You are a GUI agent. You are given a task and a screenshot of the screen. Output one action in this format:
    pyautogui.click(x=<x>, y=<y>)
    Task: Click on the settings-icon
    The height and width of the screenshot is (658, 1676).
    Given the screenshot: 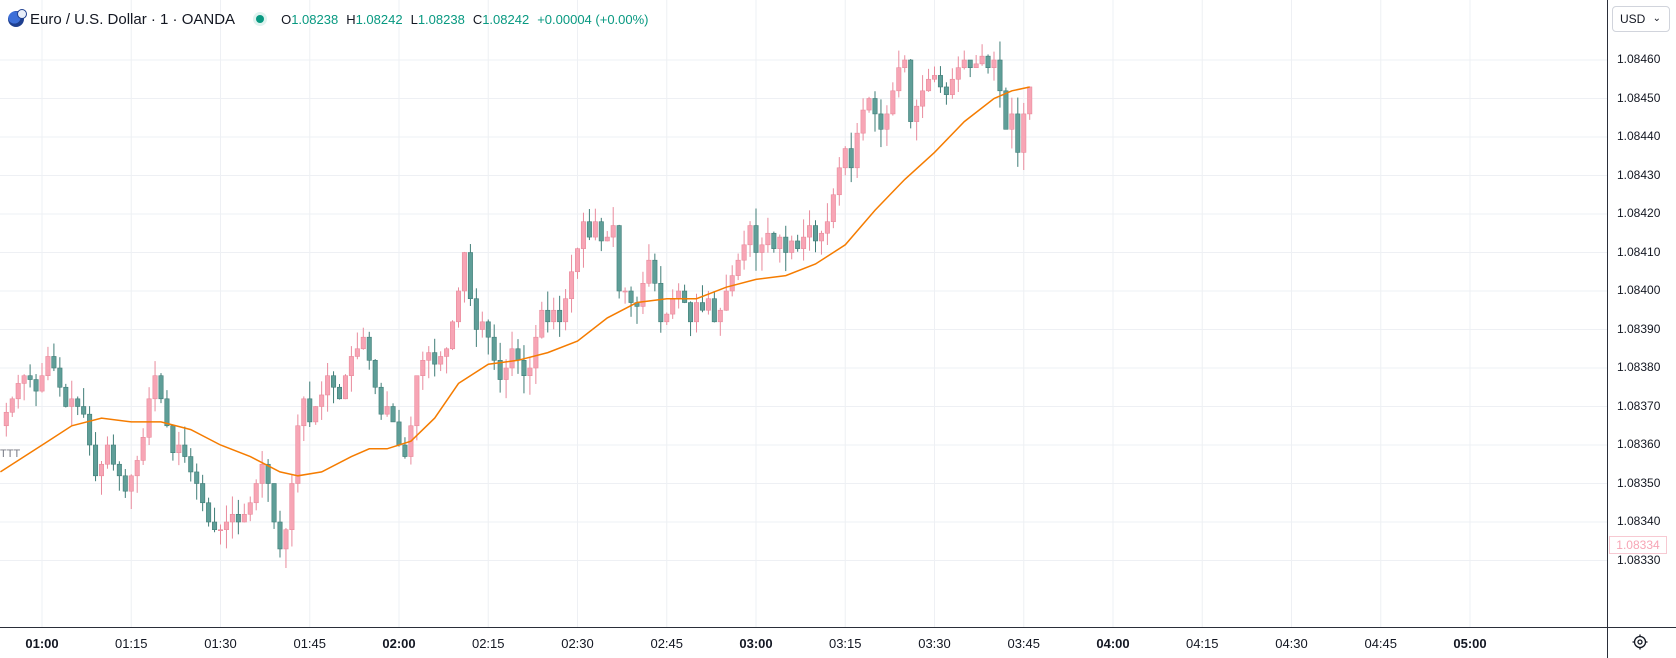 What is the action you would take?
    pyautogui.click(x=1640, y=642)
    